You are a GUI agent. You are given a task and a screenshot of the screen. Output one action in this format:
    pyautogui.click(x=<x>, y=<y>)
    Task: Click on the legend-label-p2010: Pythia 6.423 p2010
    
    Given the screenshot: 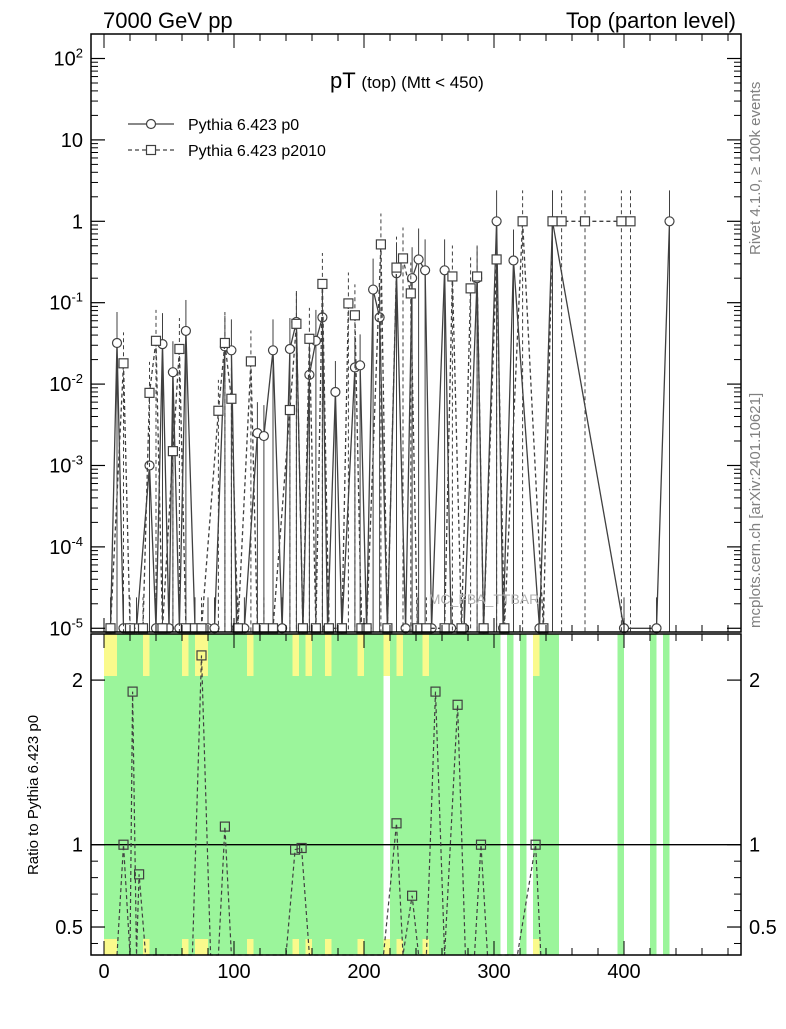 What is the action you would take?
    pyautogui.click(x=257, y=151)
    